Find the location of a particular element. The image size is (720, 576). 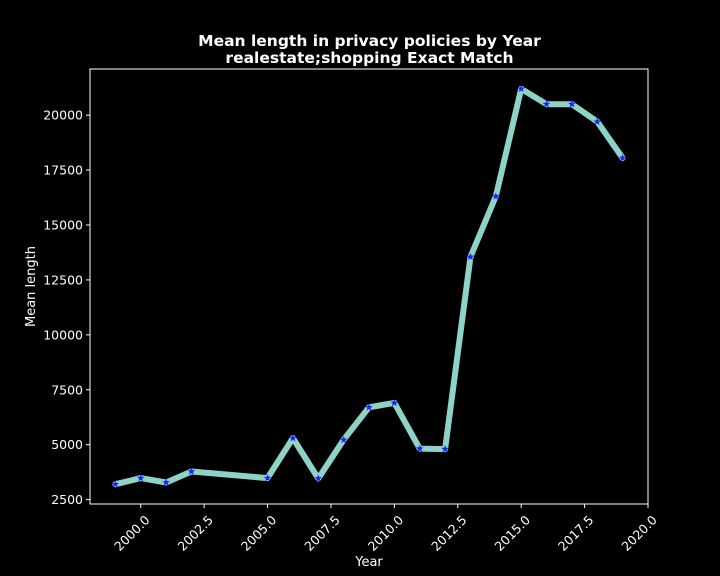

y-tick-label: 10000 is located at coordinates (63, 334).